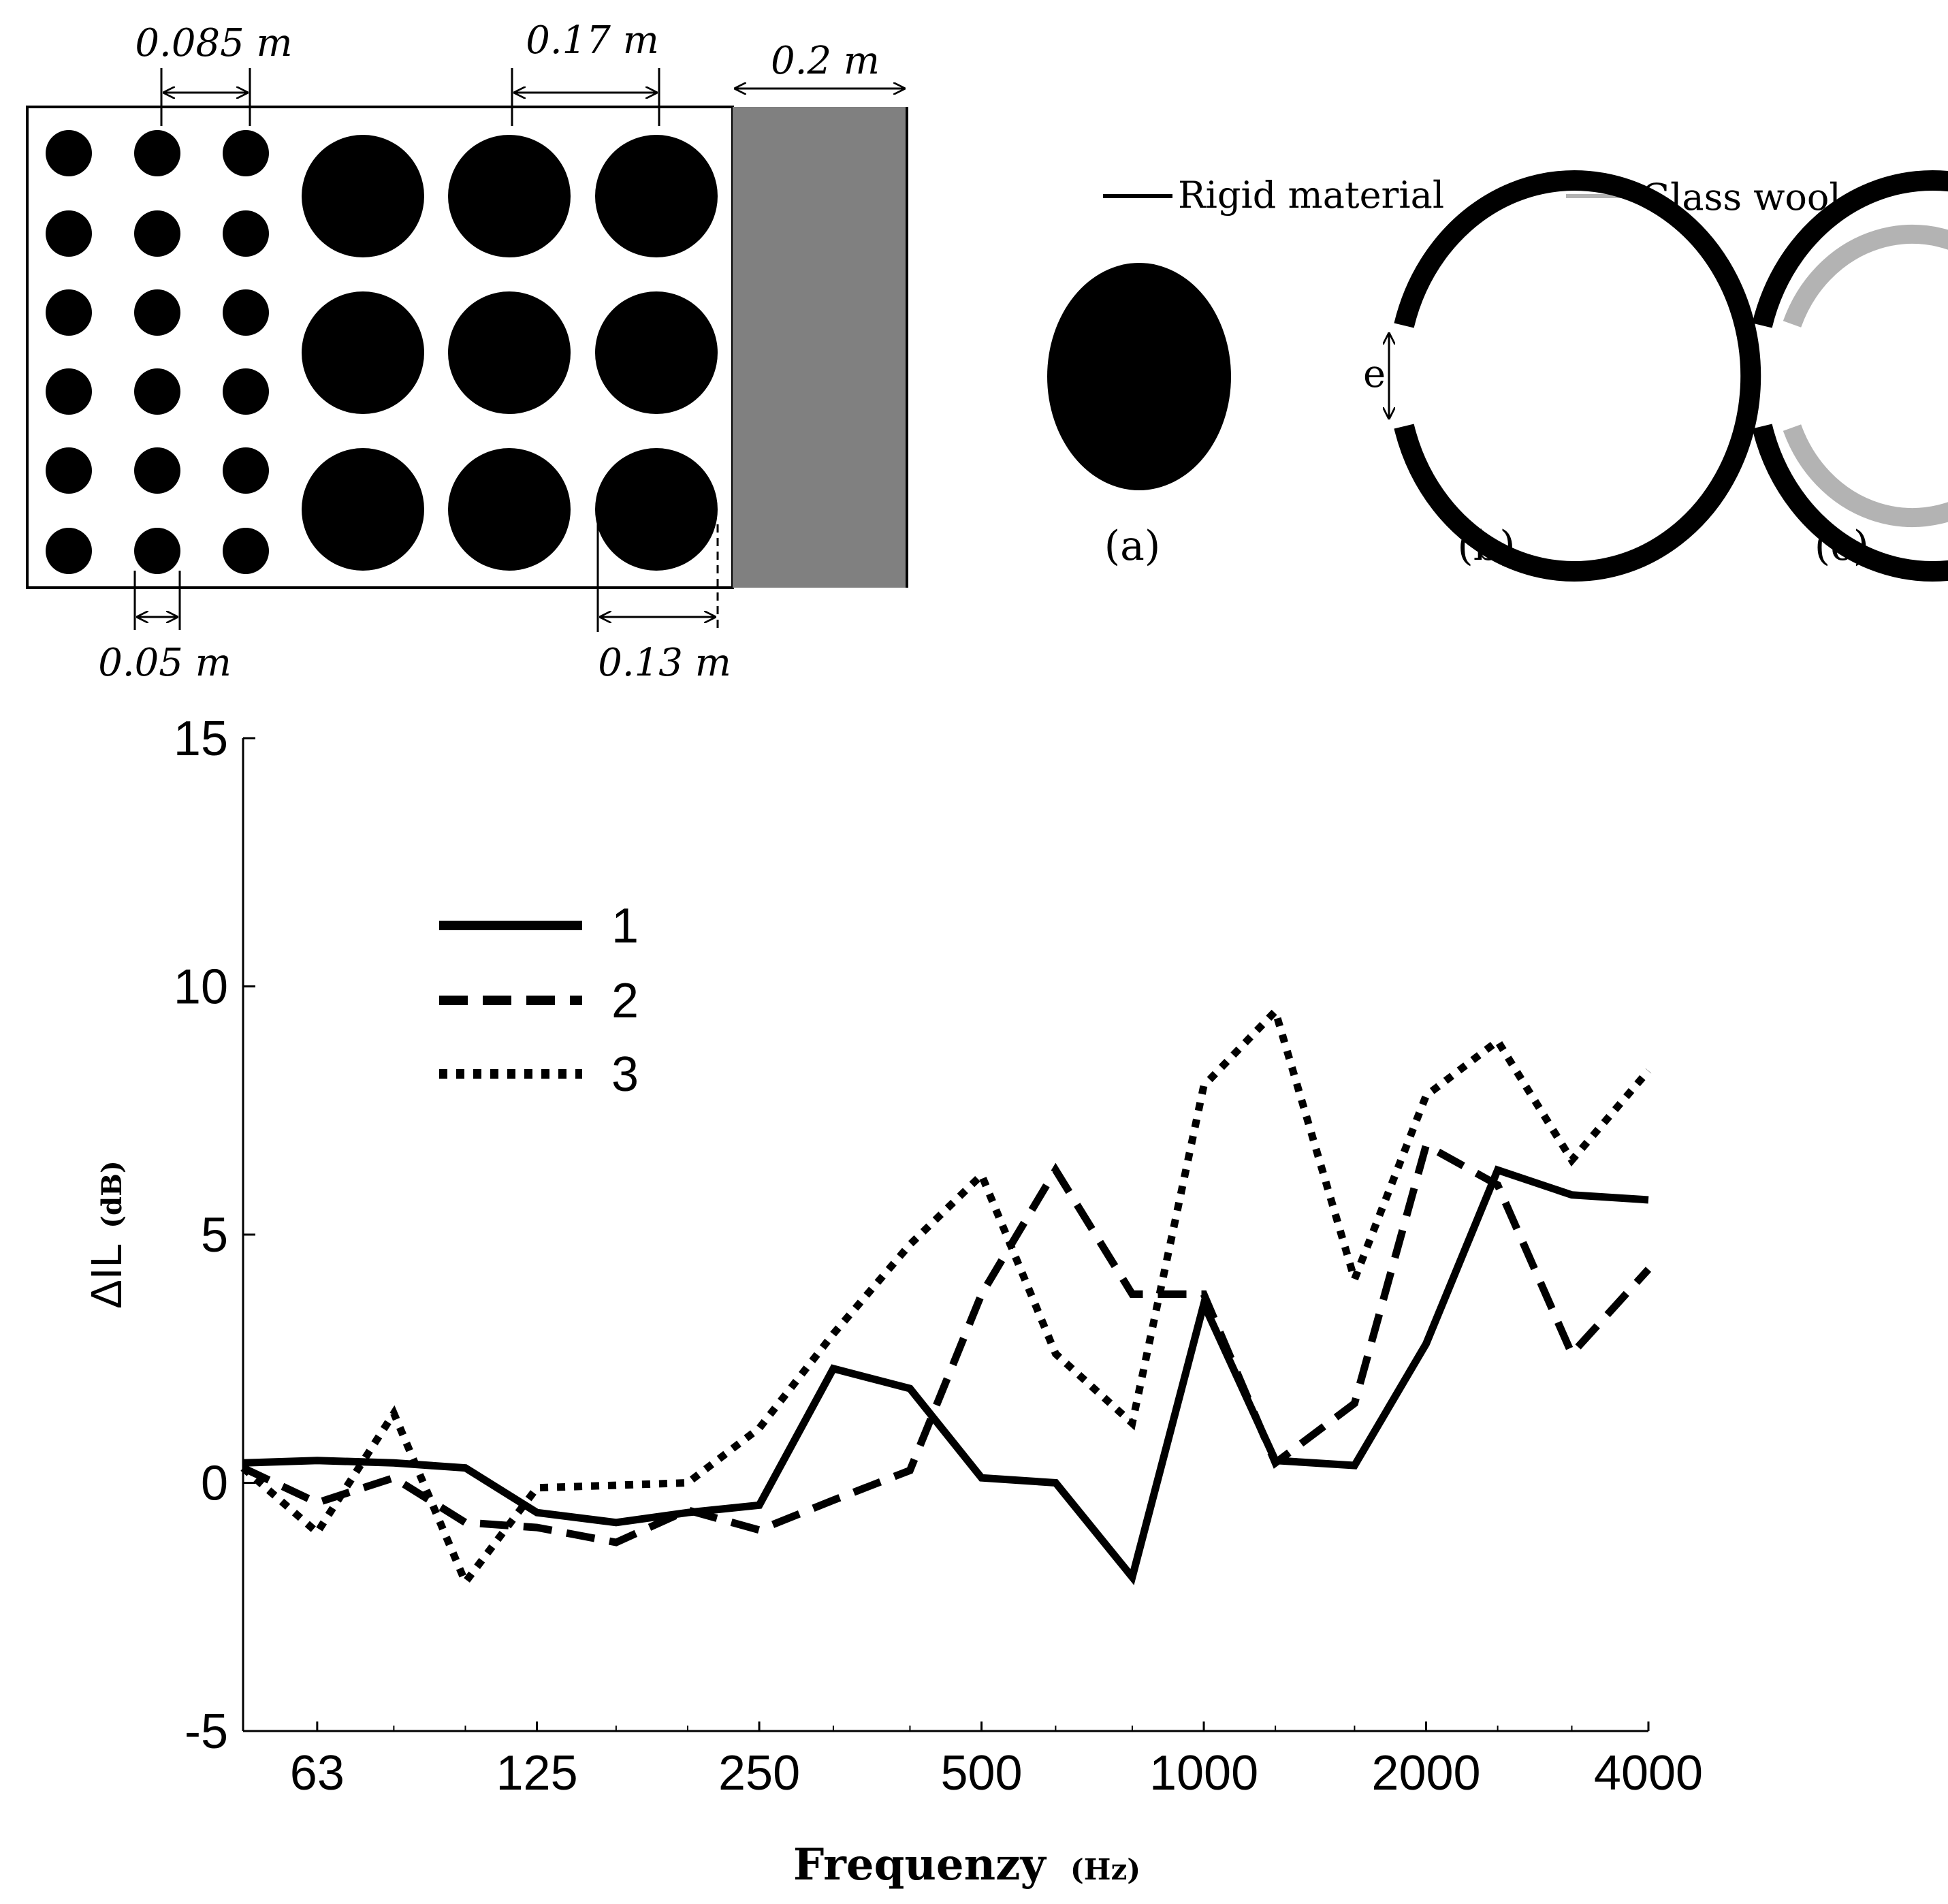  I want to click on legend: 1 2 3, so click(539, 1000).